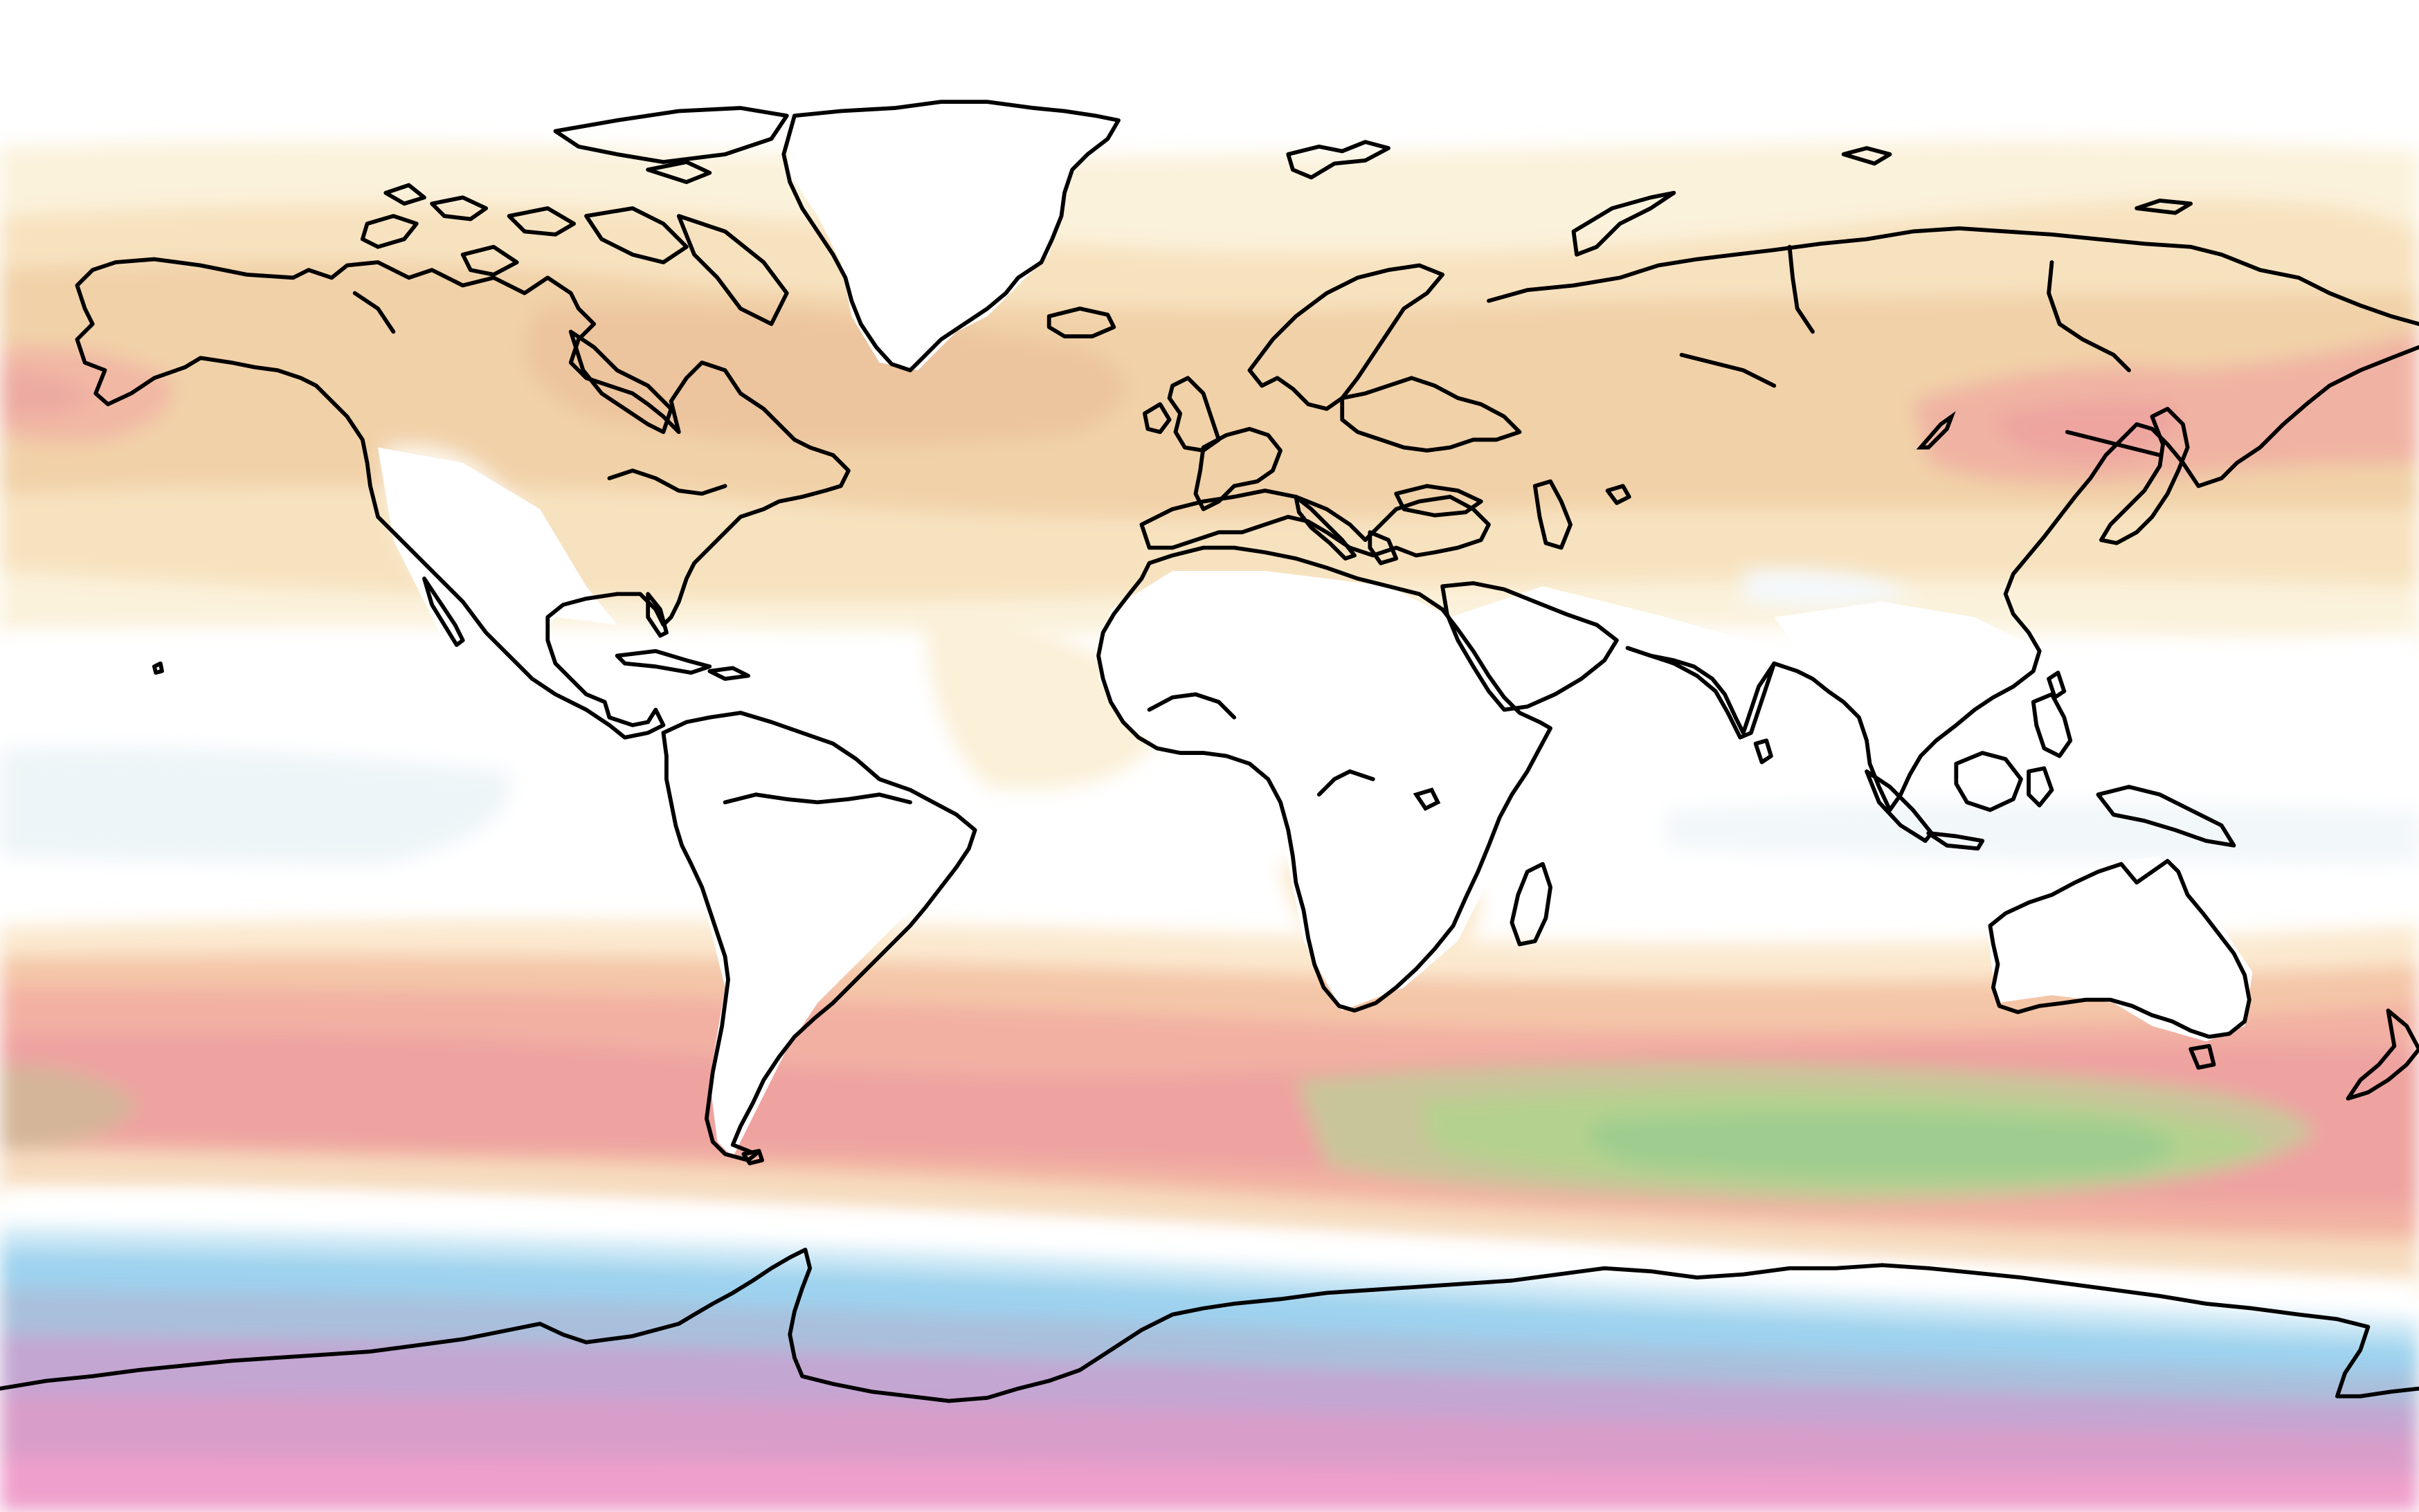 The image size is (2419, 1512). I want to click on coast-asia-east, so click(2022, 578).